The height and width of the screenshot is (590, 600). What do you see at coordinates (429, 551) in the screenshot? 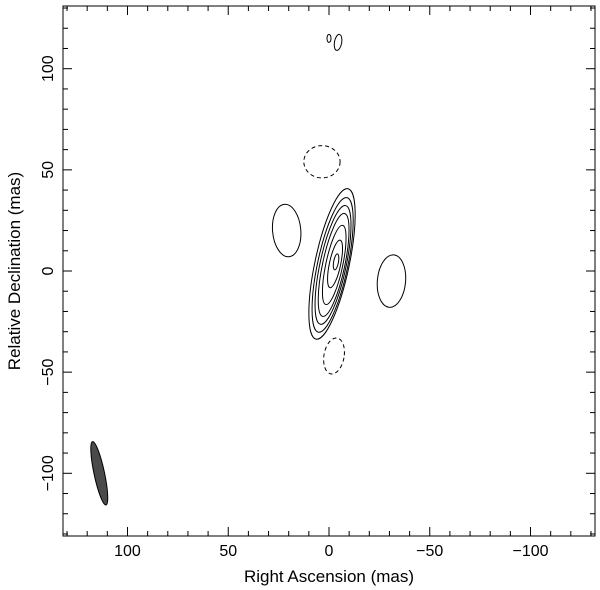
I see `x-tick-label: −50` at bounding box center [429, 551].